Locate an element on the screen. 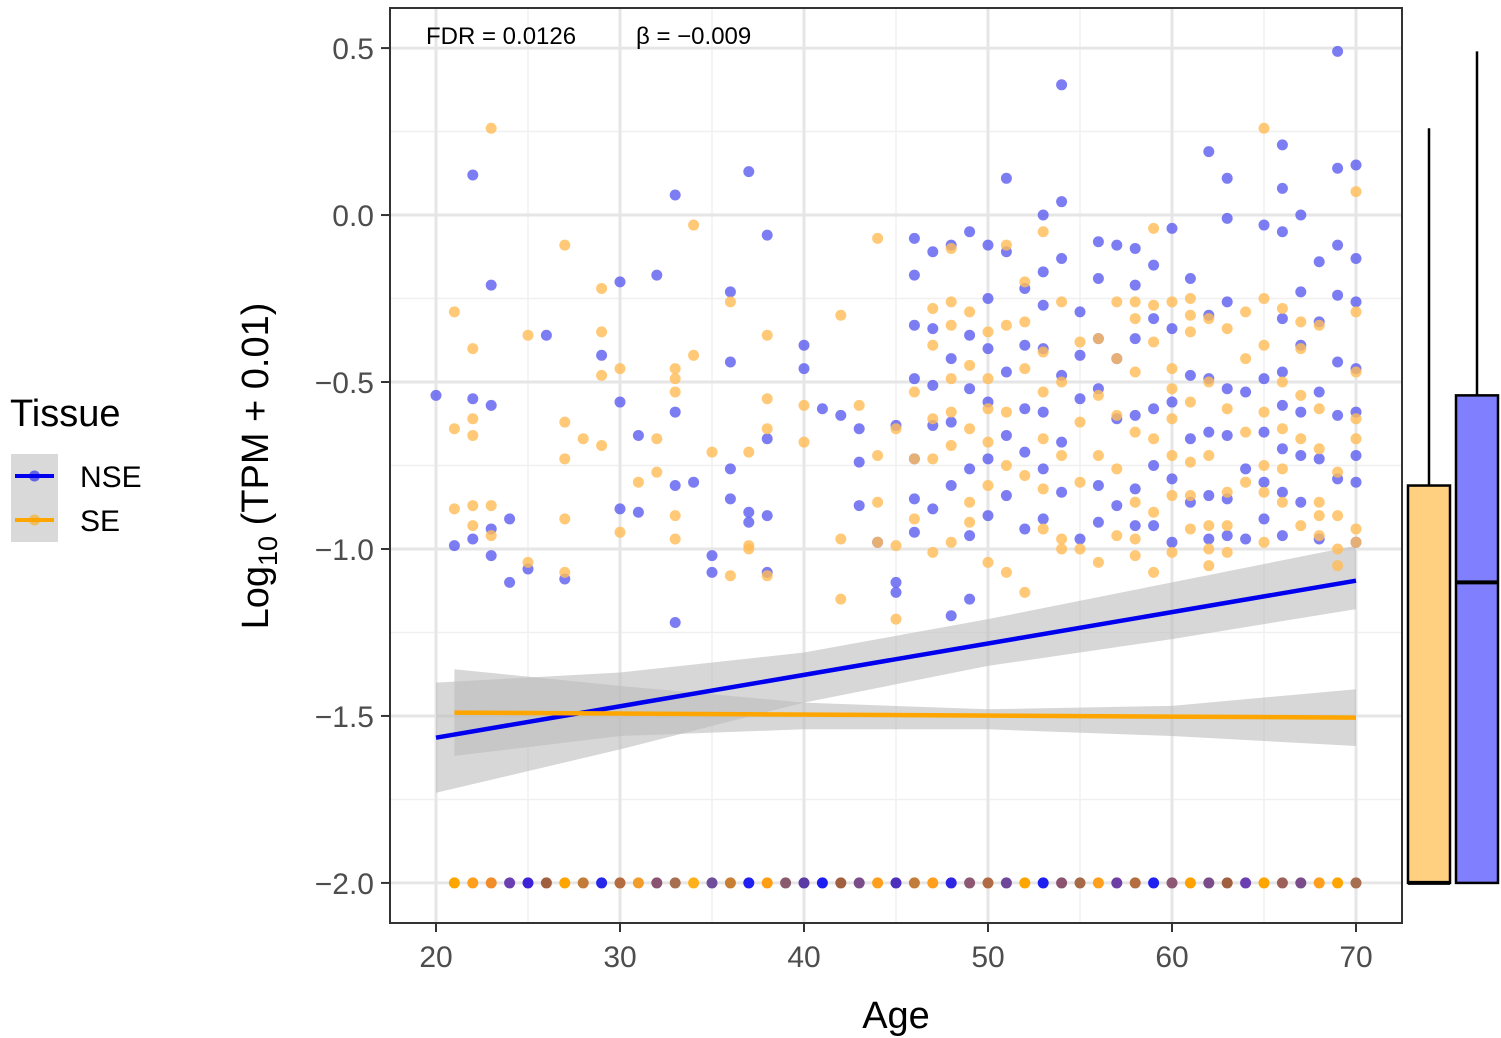 This screenshot has width=1501, height=1038. y-axis-label-subscript: 10 is located at coordinates (268, 551).